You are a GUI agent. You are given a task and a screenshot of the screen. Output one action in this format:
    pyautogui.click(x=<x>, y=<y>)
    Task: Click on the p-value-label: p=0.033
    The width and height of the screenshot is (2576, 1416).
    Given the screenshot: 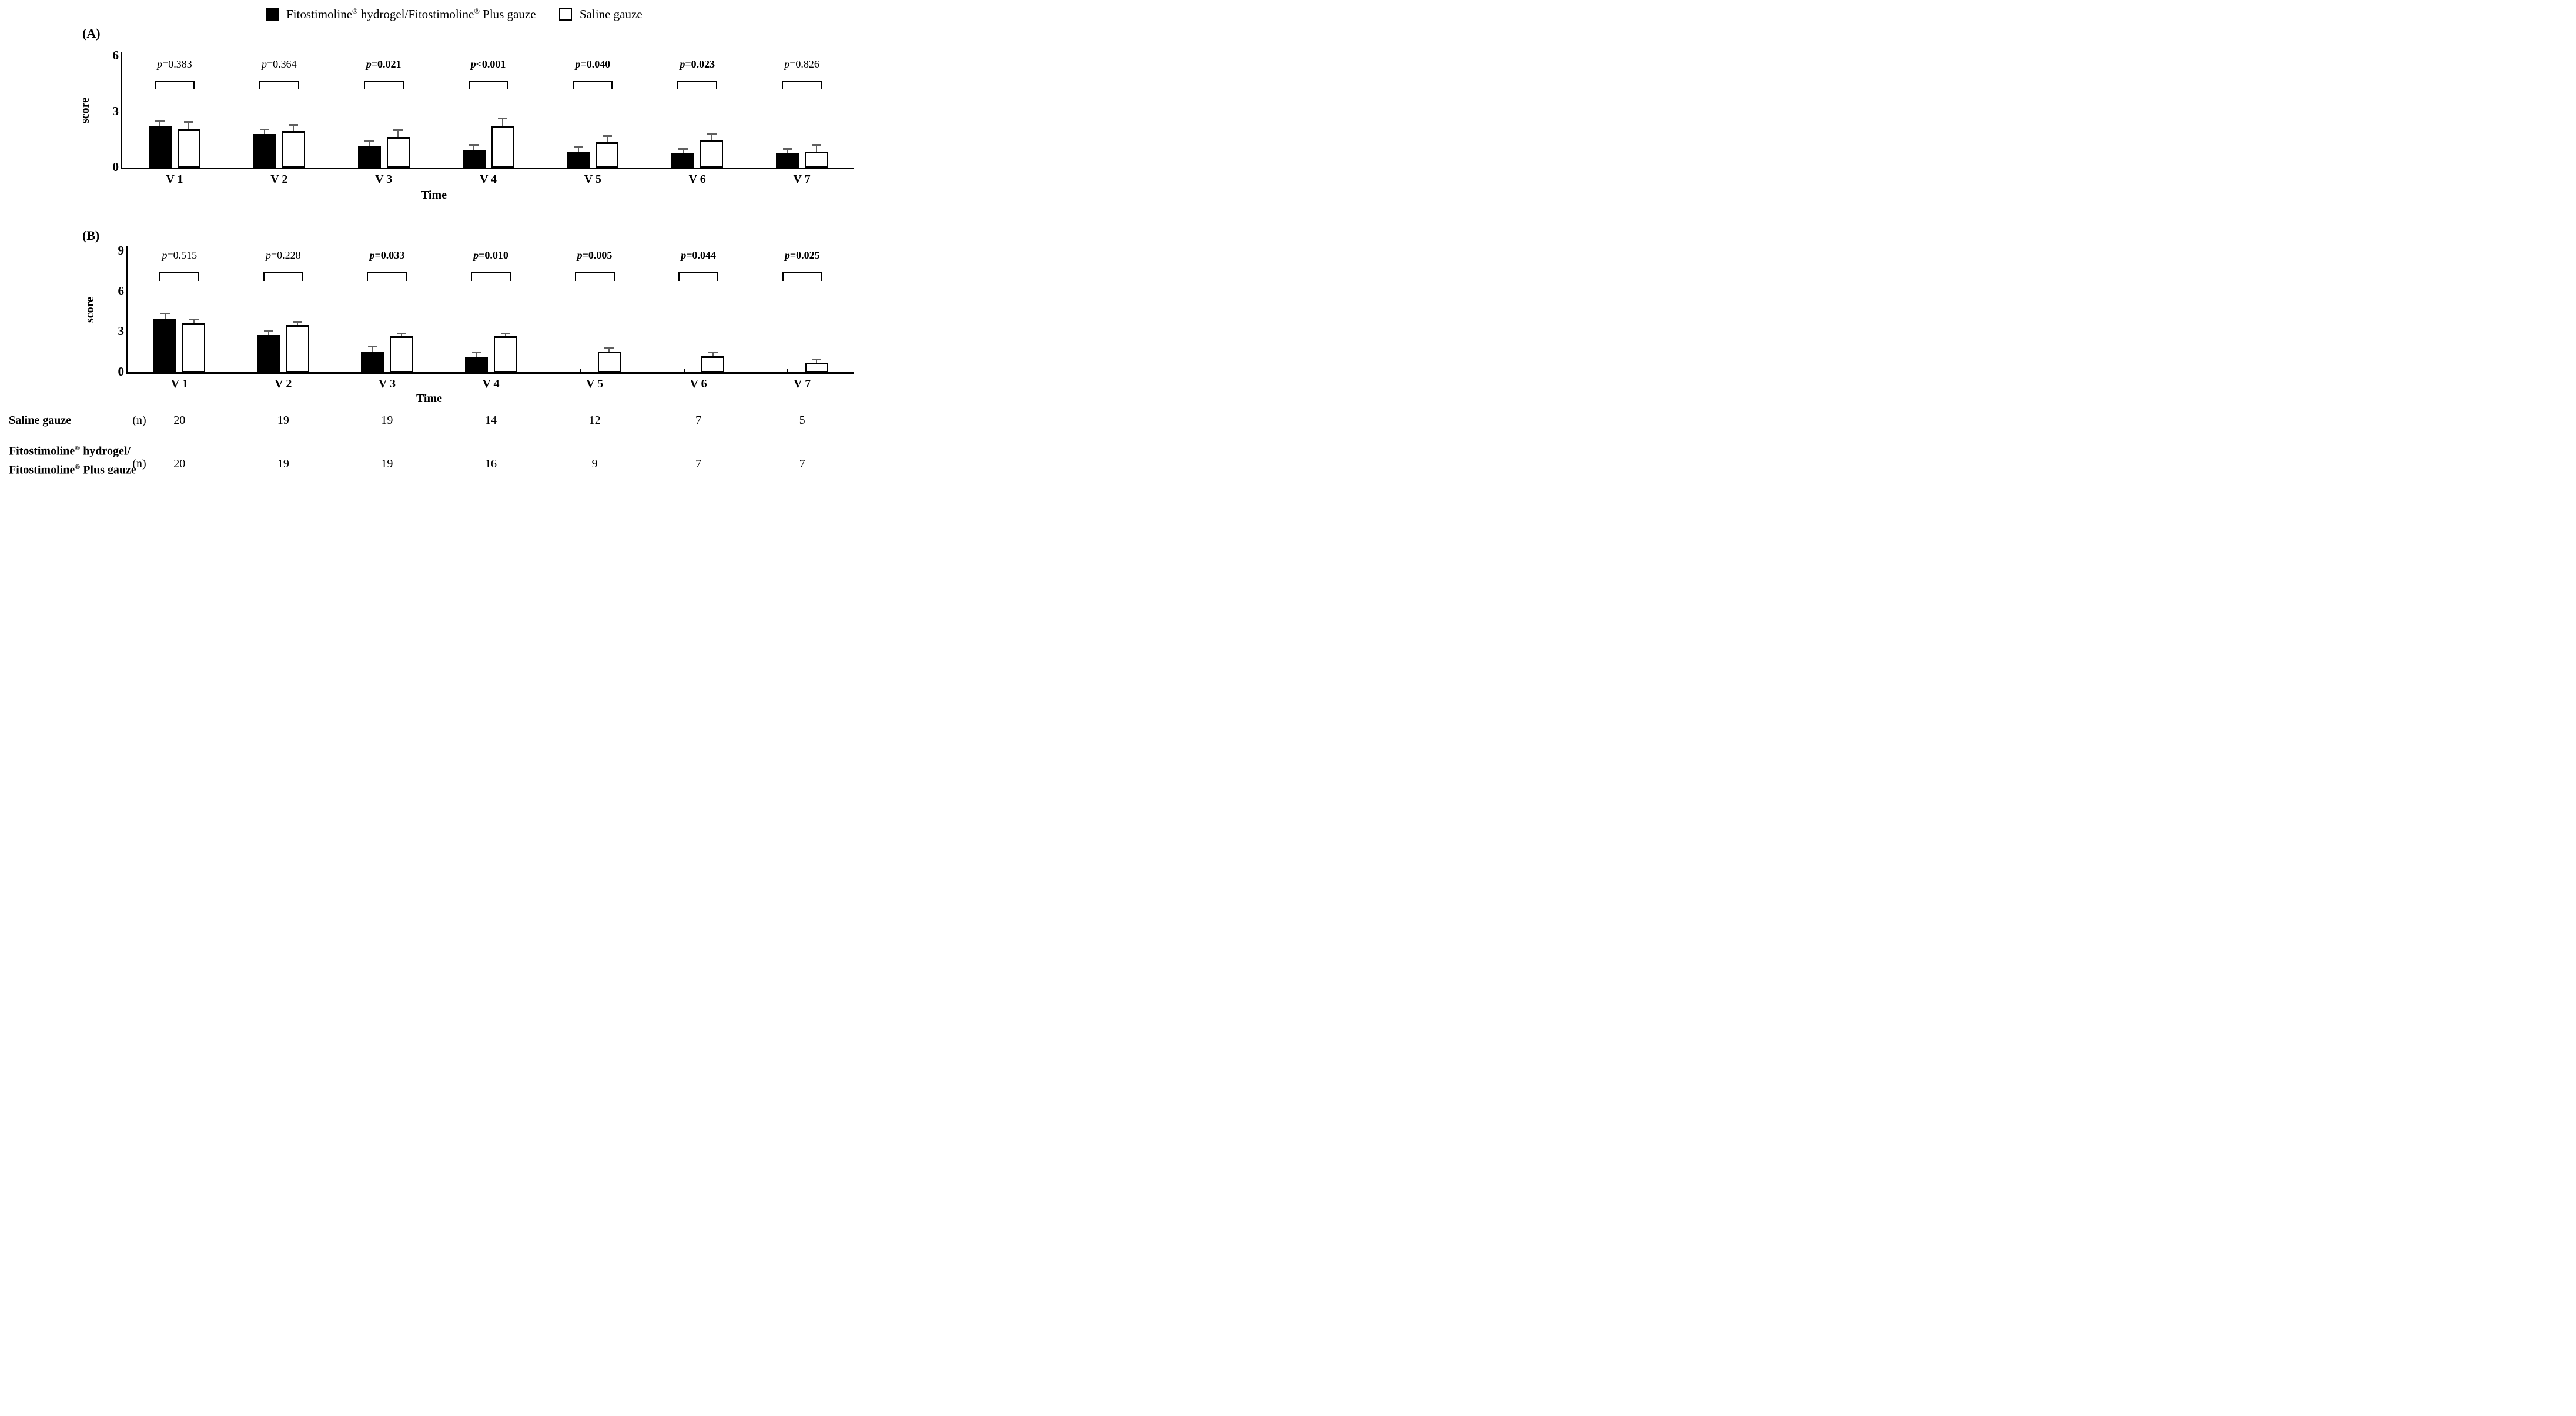 What is the action you would take?
    pyautogui.click(x=387, y=255)
    